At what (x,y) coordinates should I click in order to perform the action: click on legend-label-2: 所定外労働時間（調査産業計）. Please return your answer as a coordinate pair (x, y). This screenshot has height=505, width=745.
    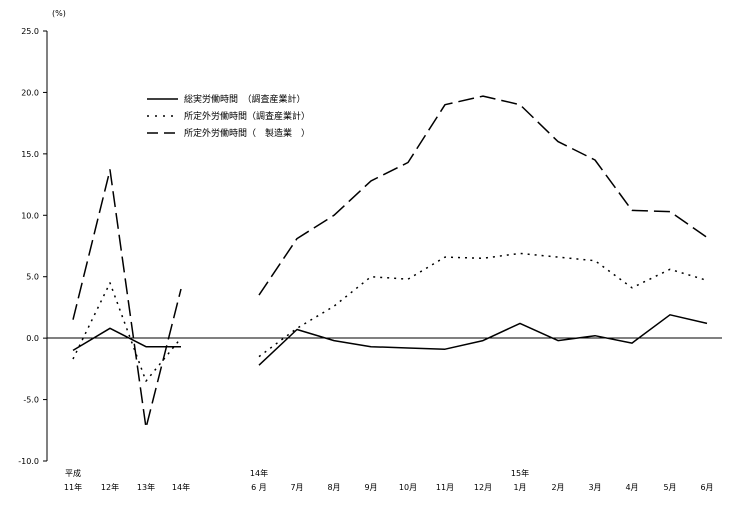
    Looking at the image, I should click on (247, 116).